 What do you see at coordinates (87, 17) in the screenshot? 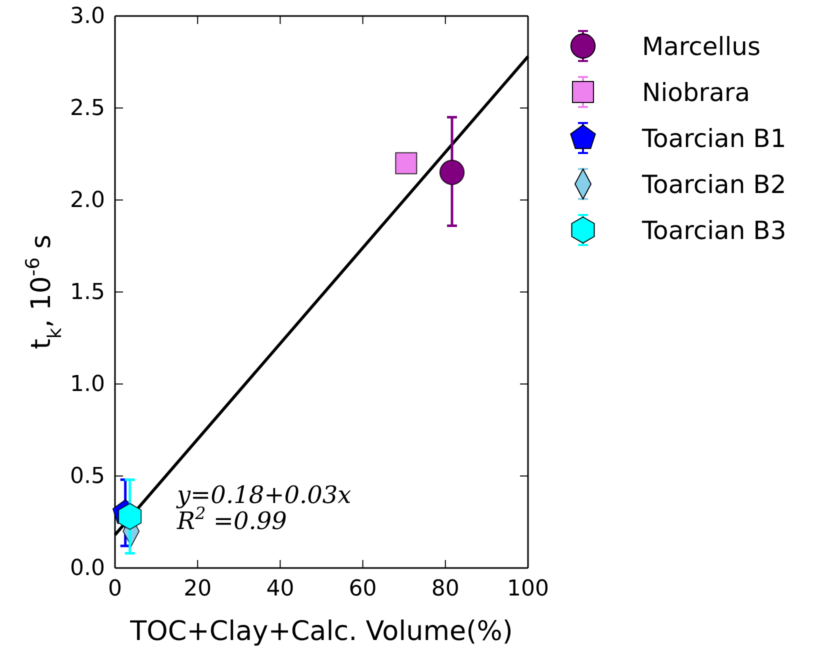
I see `y-tick-label: 3.0` at bounding box center [87, 17].